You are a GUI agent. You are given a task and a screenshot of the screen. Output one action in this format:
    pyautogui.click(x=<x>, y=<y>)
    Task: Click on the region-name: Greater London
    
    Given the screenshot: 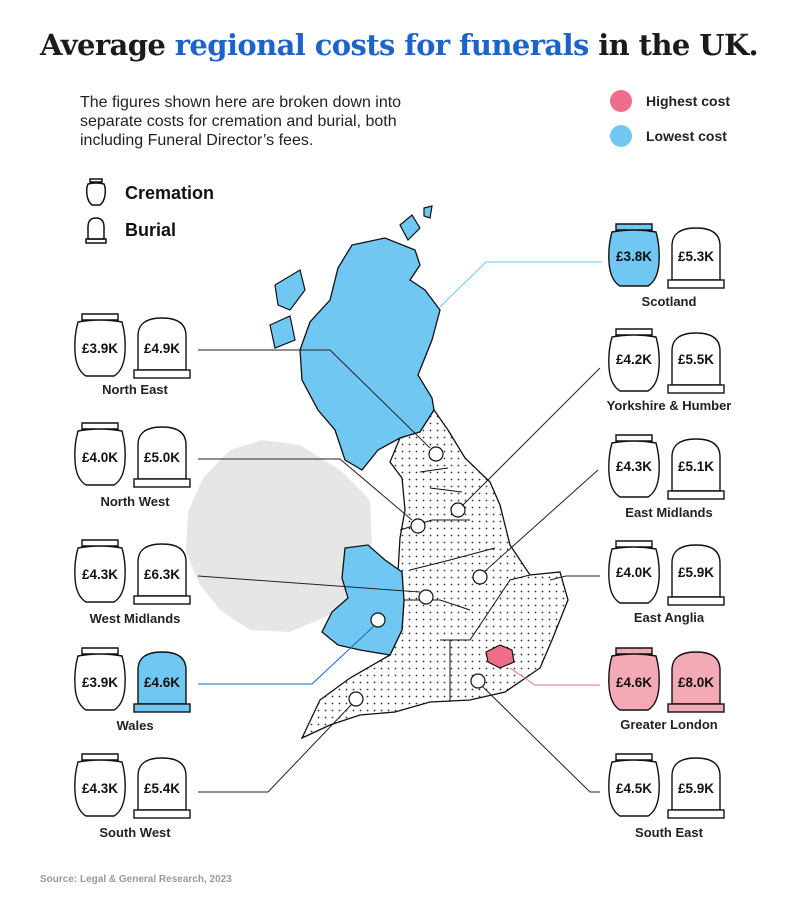 What is the action you would take?
    pyautogui.click(x=669, y=724)
    